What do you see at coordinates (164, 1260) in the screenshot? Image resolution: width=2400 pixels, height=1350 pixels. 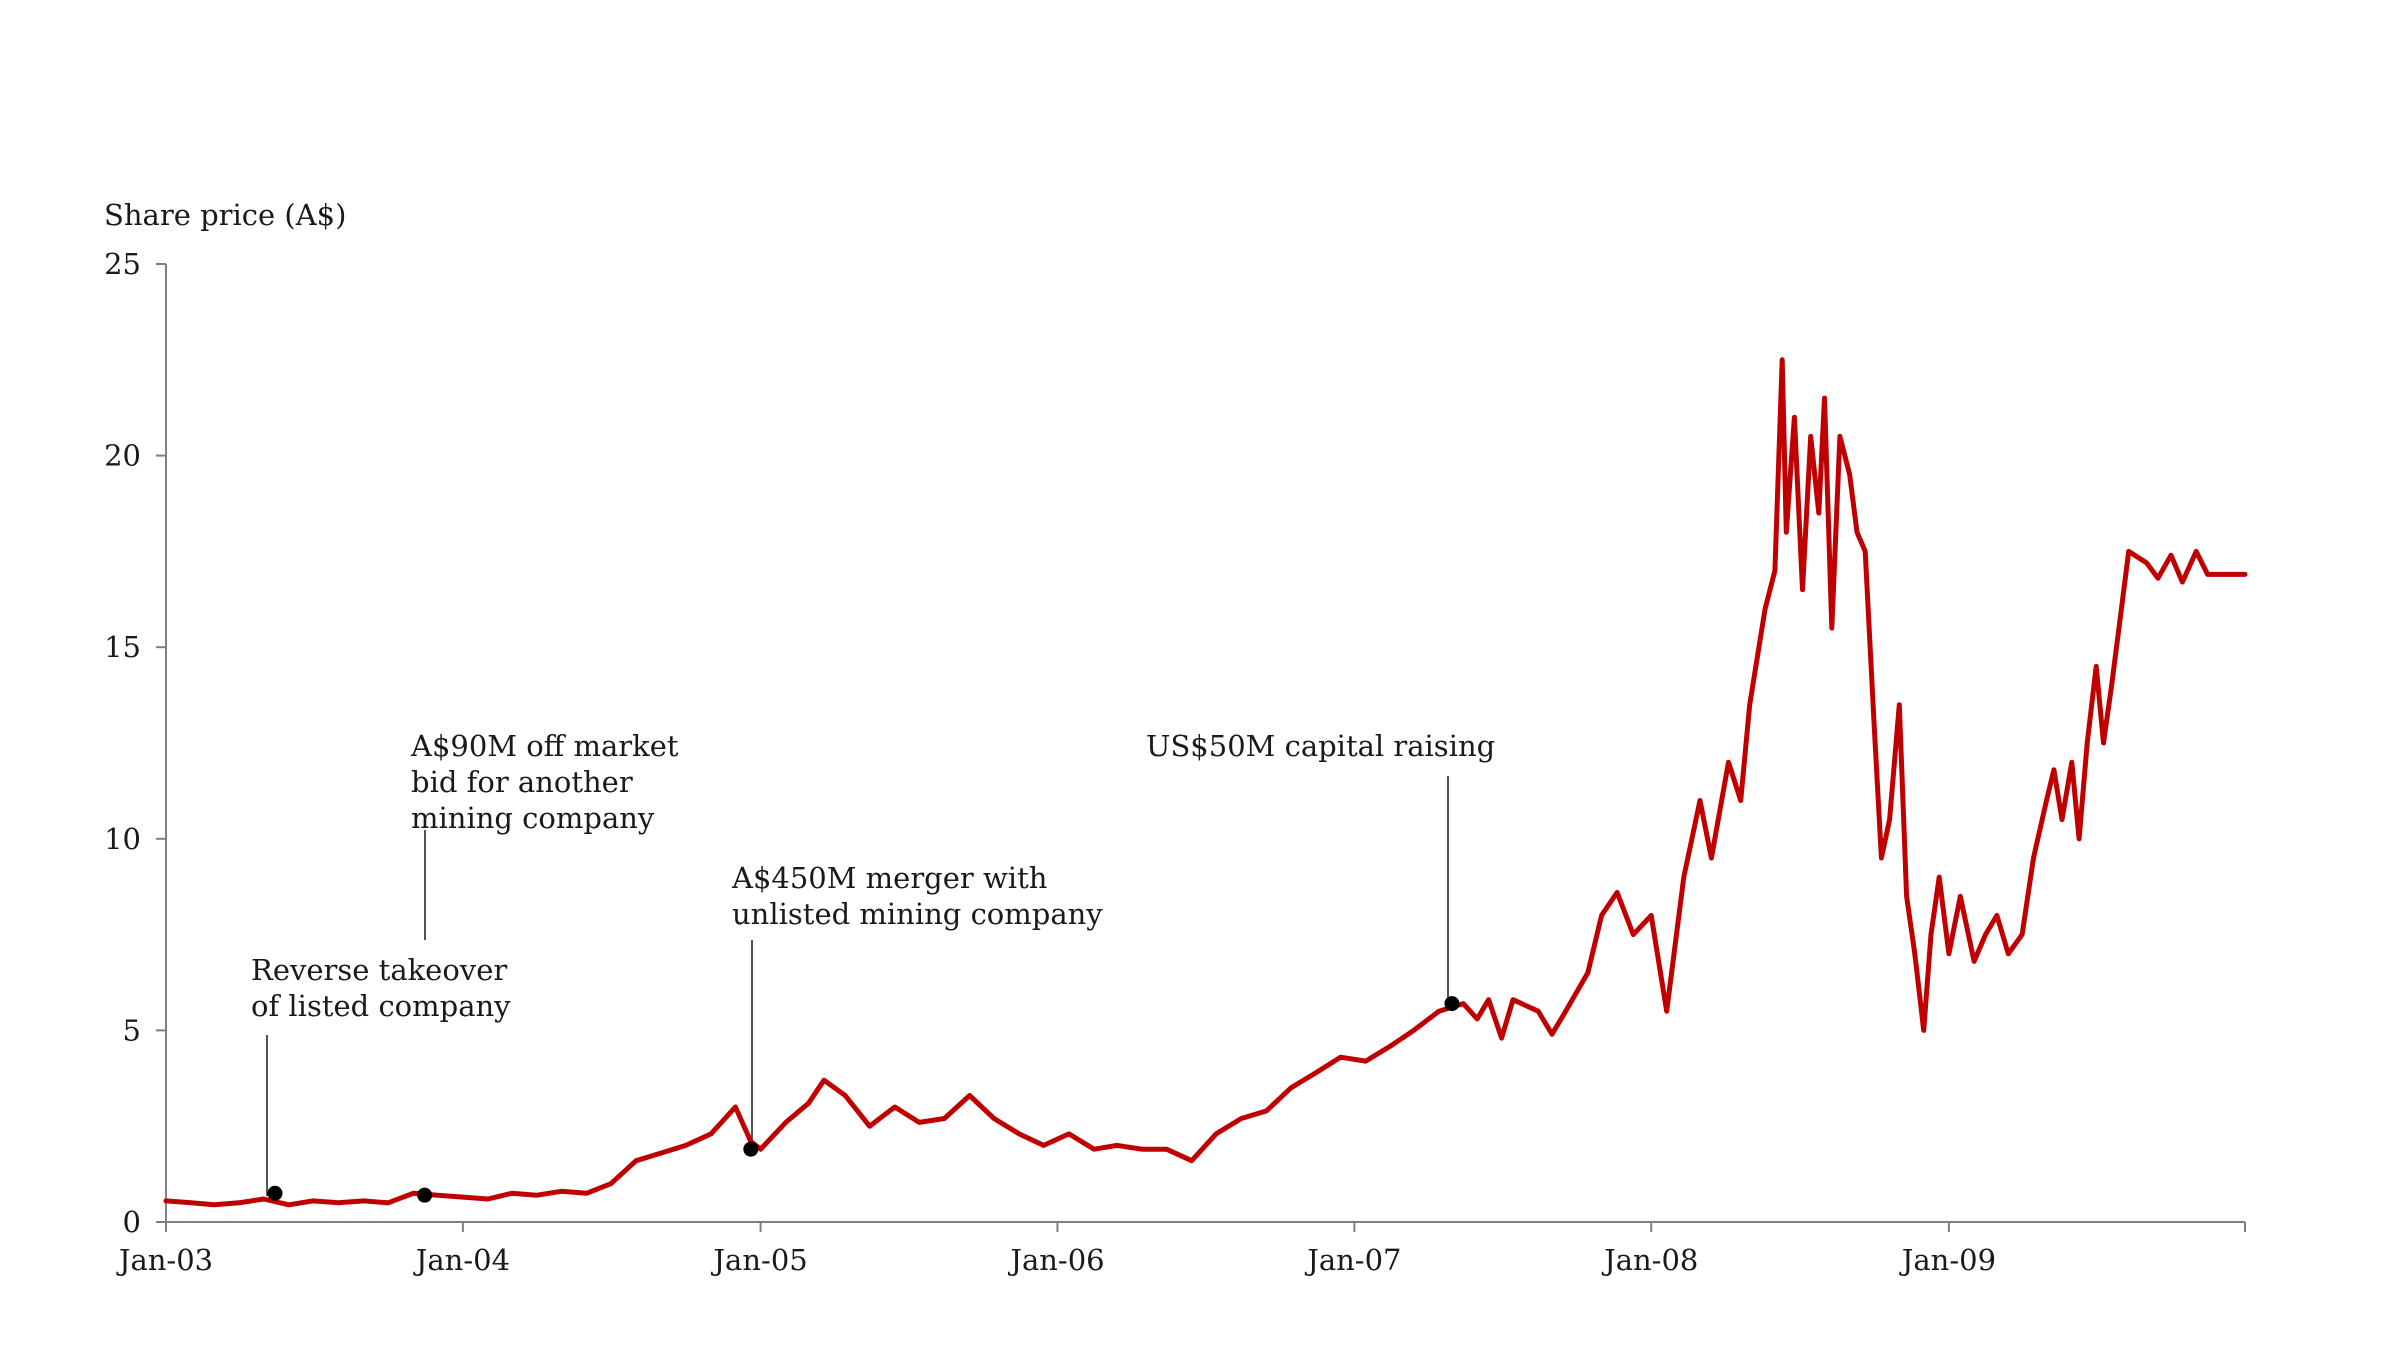 I see `x-tick-label: Jan-03` at bounding box center [164, 1260].